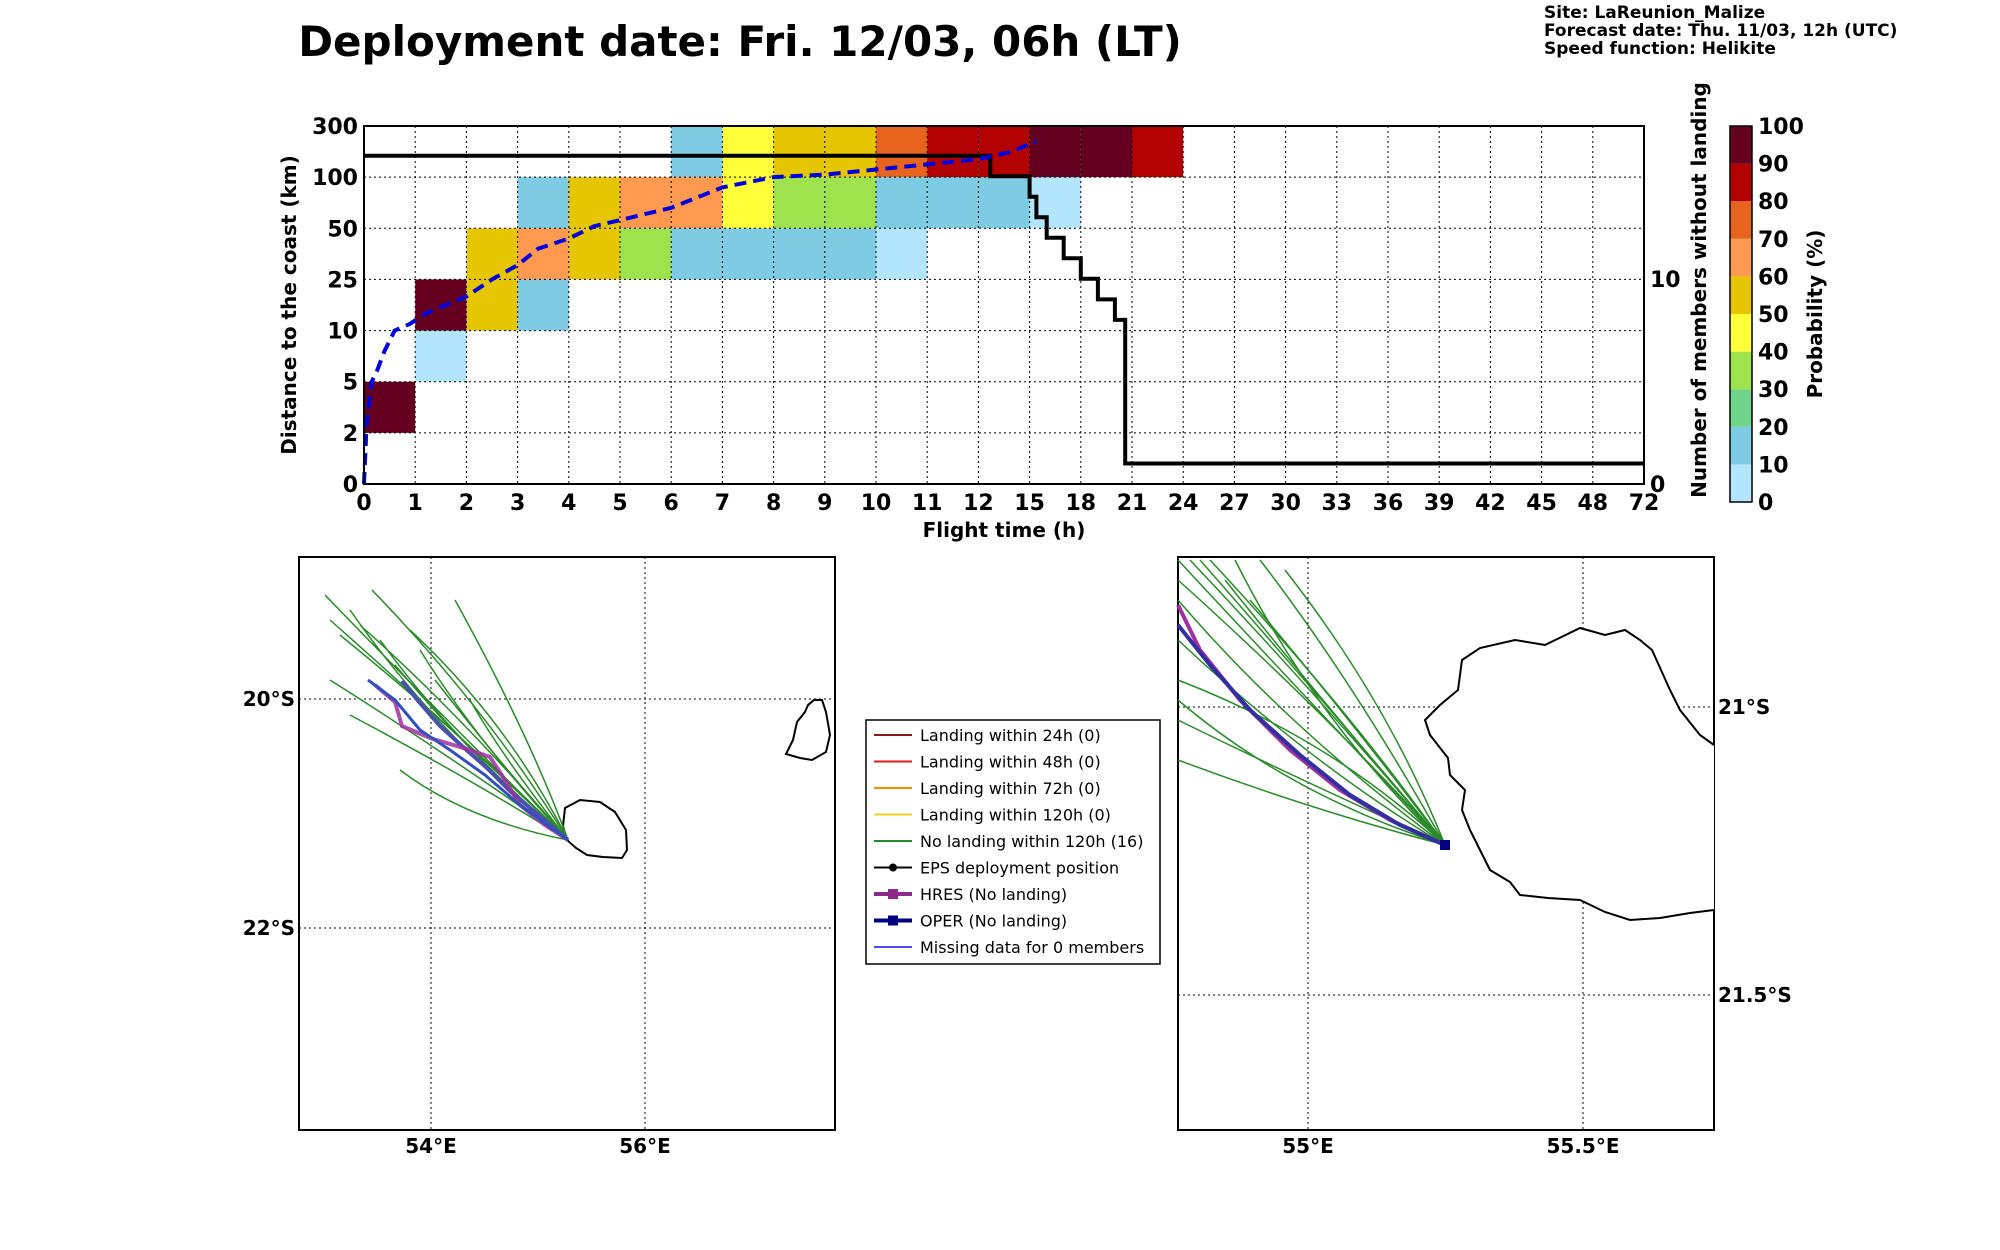 Image resolution: width=2000 pixels, height=1250 pixels. I want to click on right-oper-track, so click(1311, 735).